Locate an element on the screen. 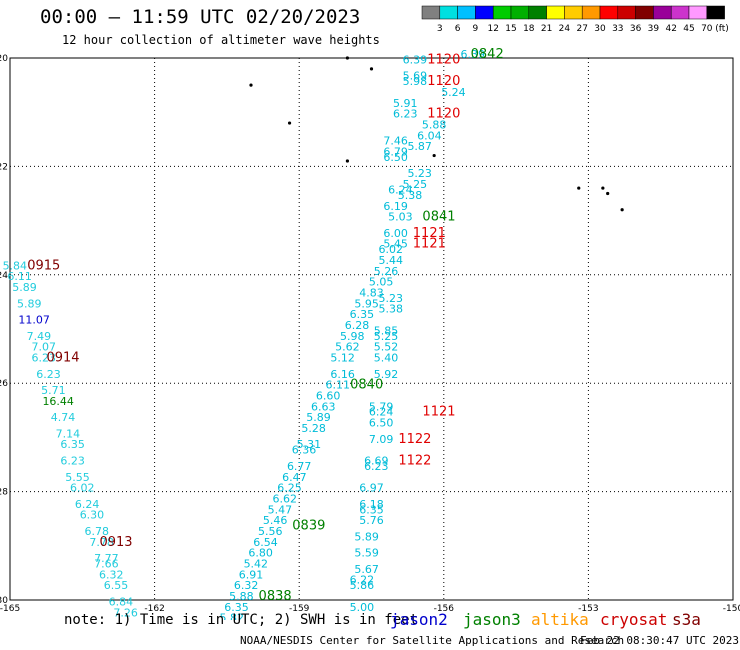  latitude-tick-label: -30 is located at coordinates (4, 601).